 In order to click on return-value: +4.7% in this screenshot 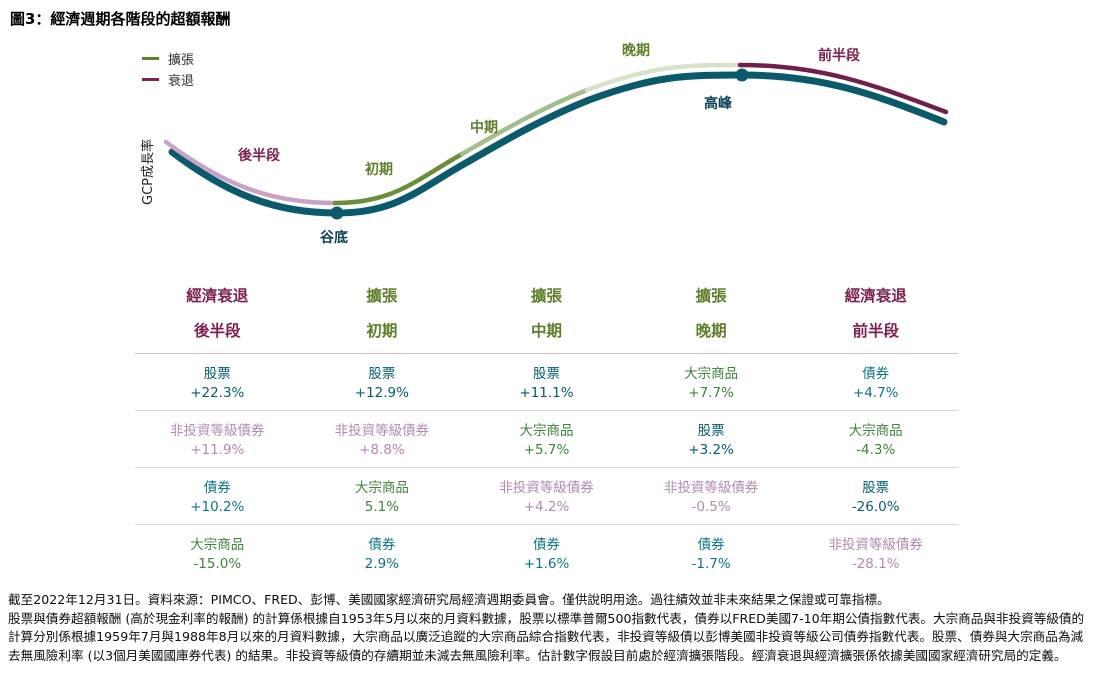, I will do `click(875, 393)`.